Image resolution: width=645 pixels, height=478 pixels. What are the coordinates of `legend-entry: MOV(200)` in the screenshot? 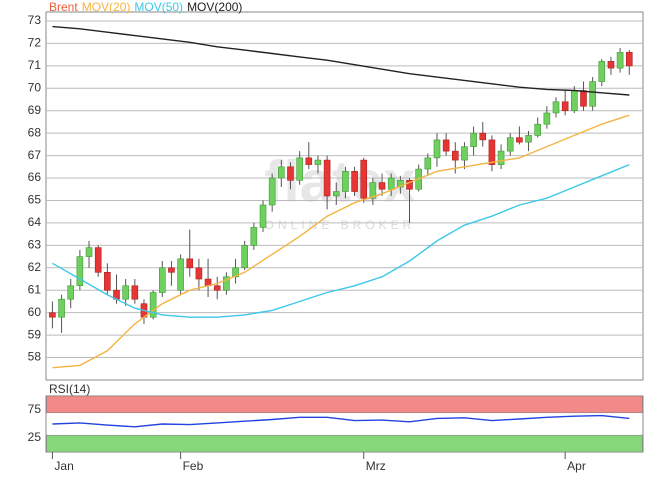 It's located at (214, 7).